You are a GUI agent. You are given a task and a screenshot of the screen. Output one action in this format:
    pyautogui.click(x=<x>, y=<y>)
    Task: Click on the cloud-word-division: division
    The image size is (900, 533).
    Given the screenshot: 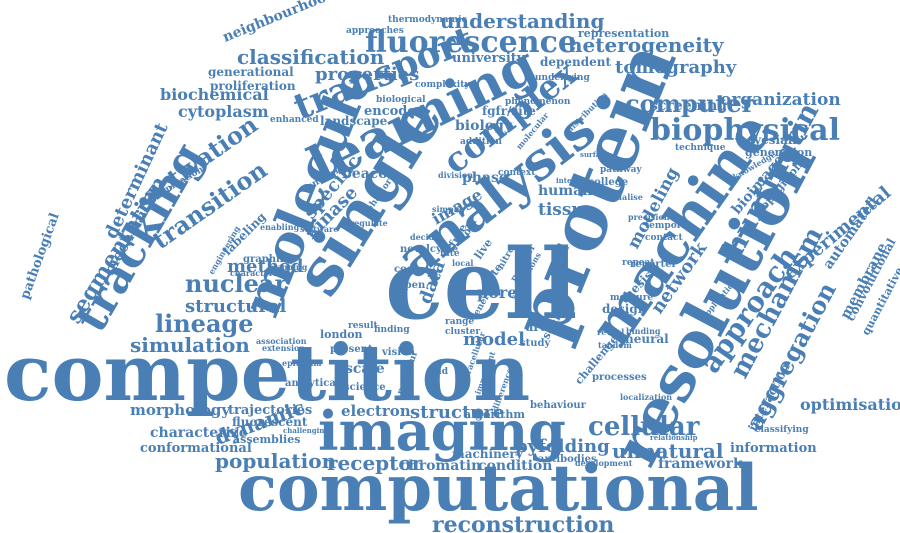 What is the action you would take?
    pyautogui.click(x=455, y=175)
    